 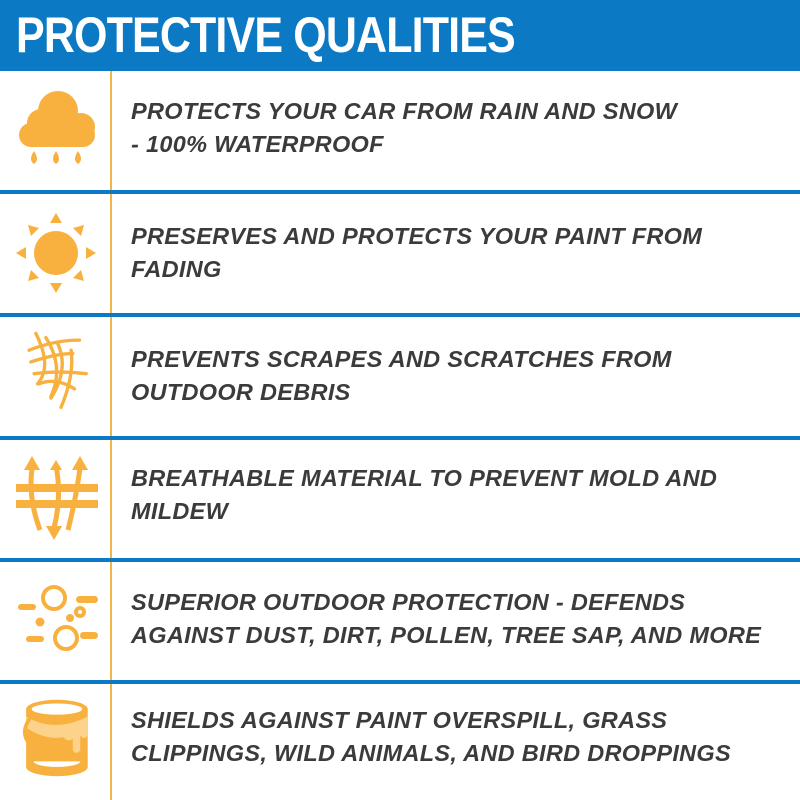 I want to click on cloud-rain-icon, so click(x=57, y=127).